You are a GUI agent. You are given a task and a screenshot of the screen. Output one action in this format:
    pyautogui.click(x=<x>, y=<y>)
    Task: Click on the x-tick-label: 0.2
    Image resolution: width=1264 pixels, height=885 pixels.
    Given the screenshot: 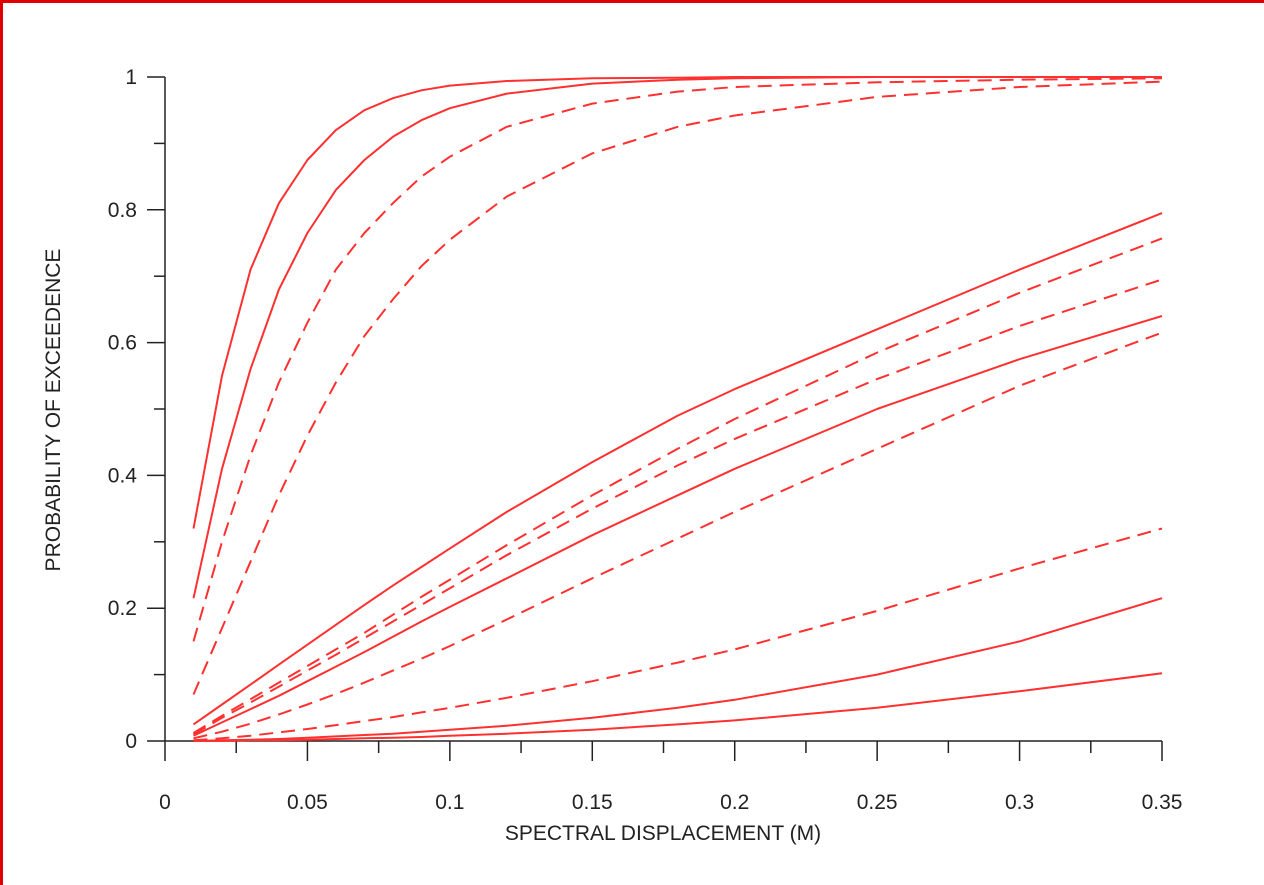 What is the action you would take?
    pyautogui.click(x=734, y=802)
    